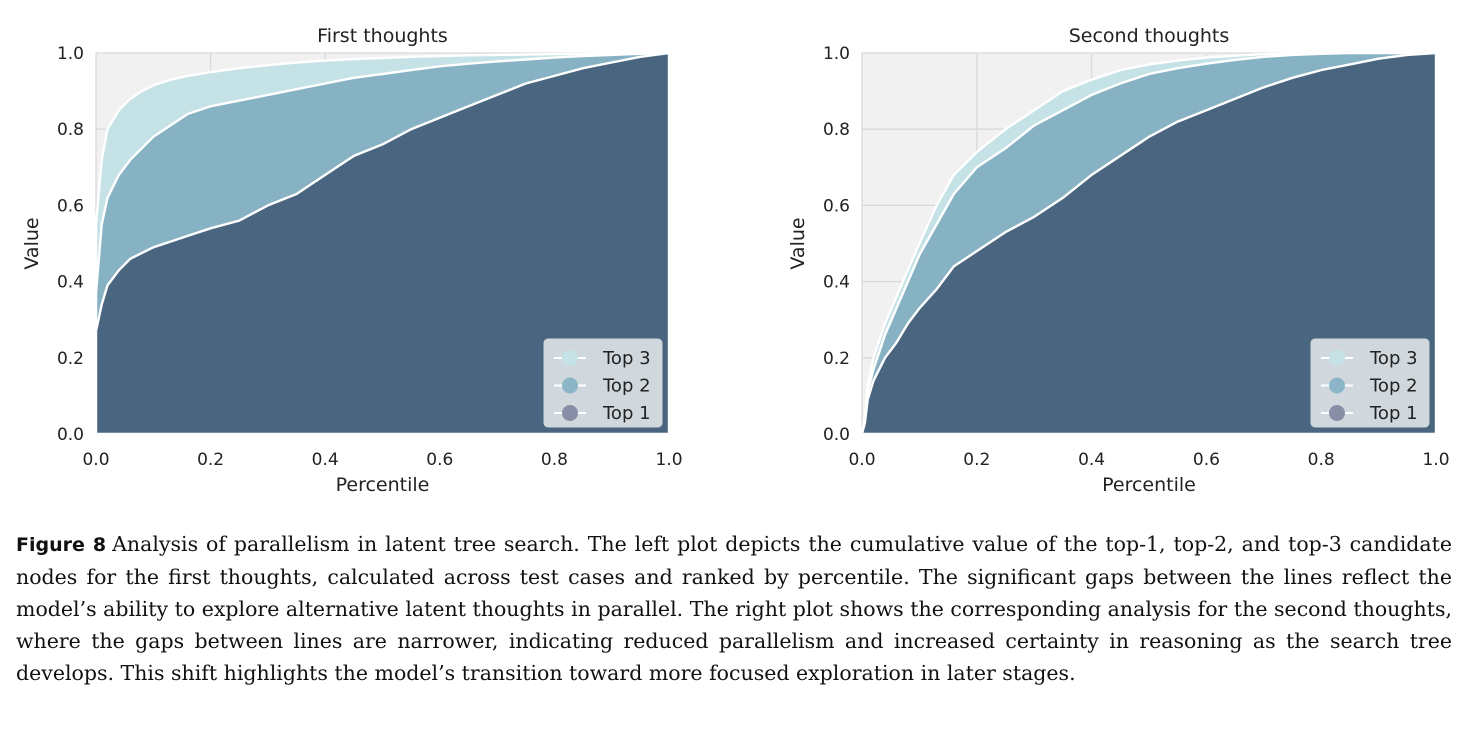  Describe the element at coordinates (61, 545) in the screenshot. I see `figure-label: Figure 8` at that location.